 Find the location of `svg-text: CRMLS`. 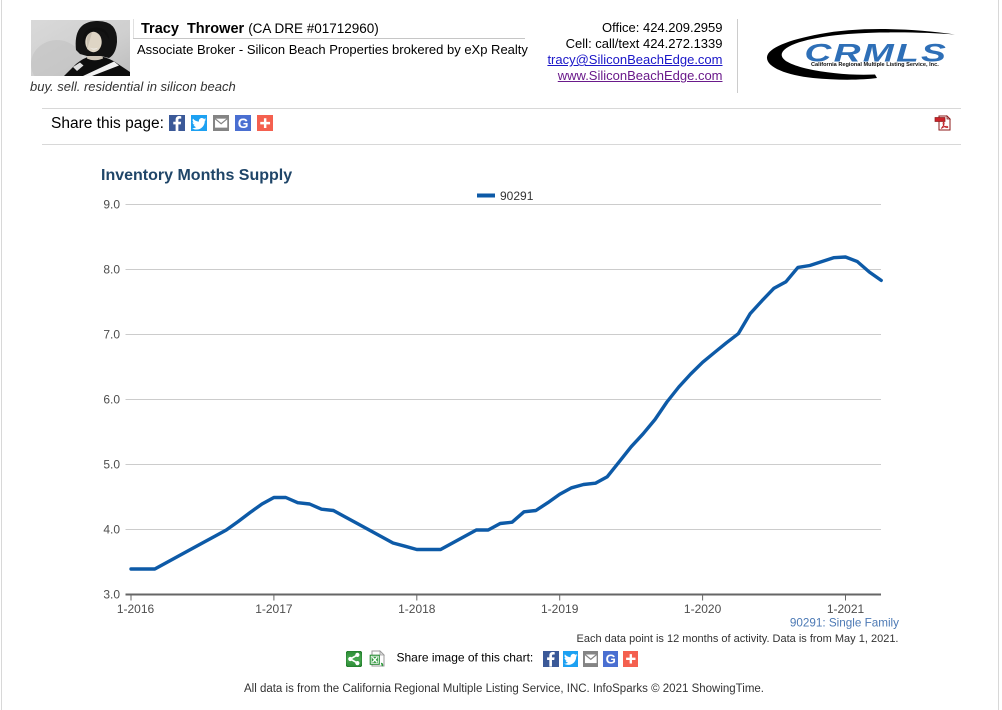

svg-text: CRMLS is located at coordinates (877, 53).